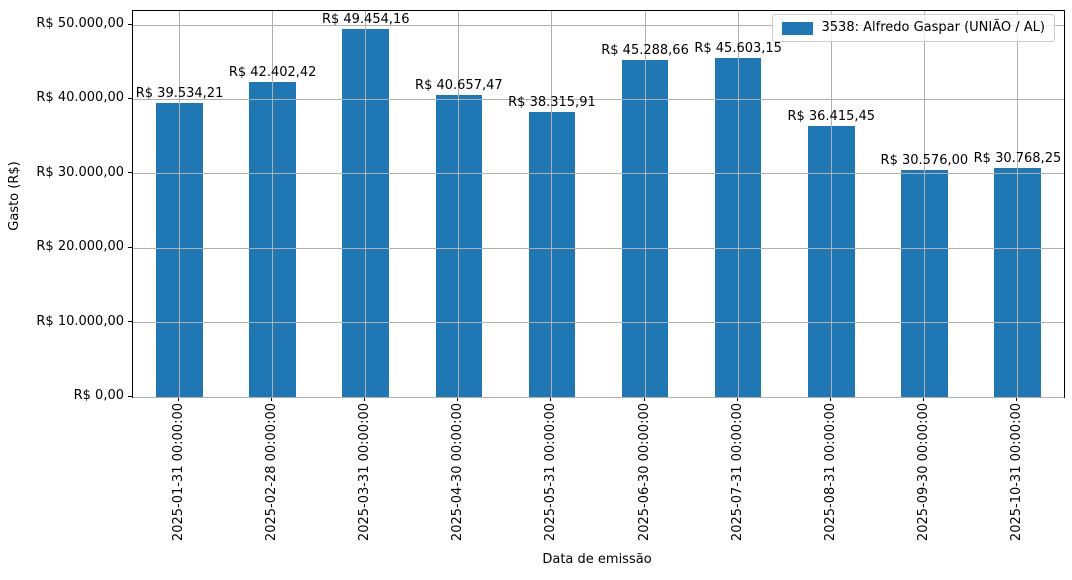 The height and width of the screenshot is (580, 1072). I want to click on y-tick-label: R$ 0,00, so click(98, 395).